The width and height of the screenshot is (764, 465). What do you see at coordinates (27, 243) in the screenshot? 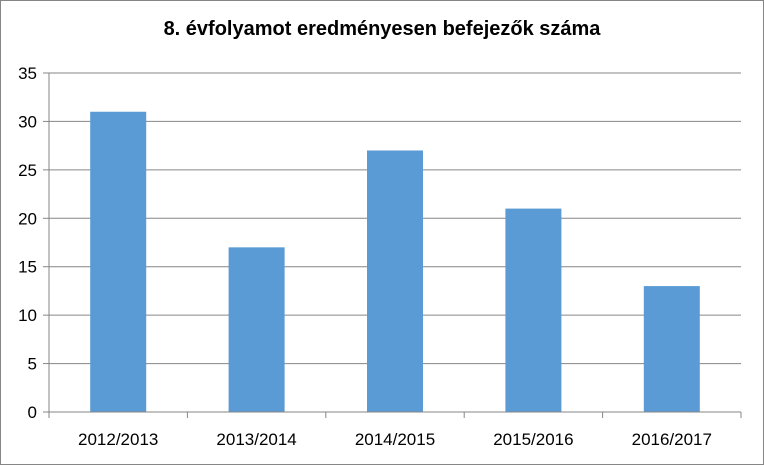
I see `y-tick-labels: 0 5 10 15 20 25 30 35` at bounding box center [27, 243].